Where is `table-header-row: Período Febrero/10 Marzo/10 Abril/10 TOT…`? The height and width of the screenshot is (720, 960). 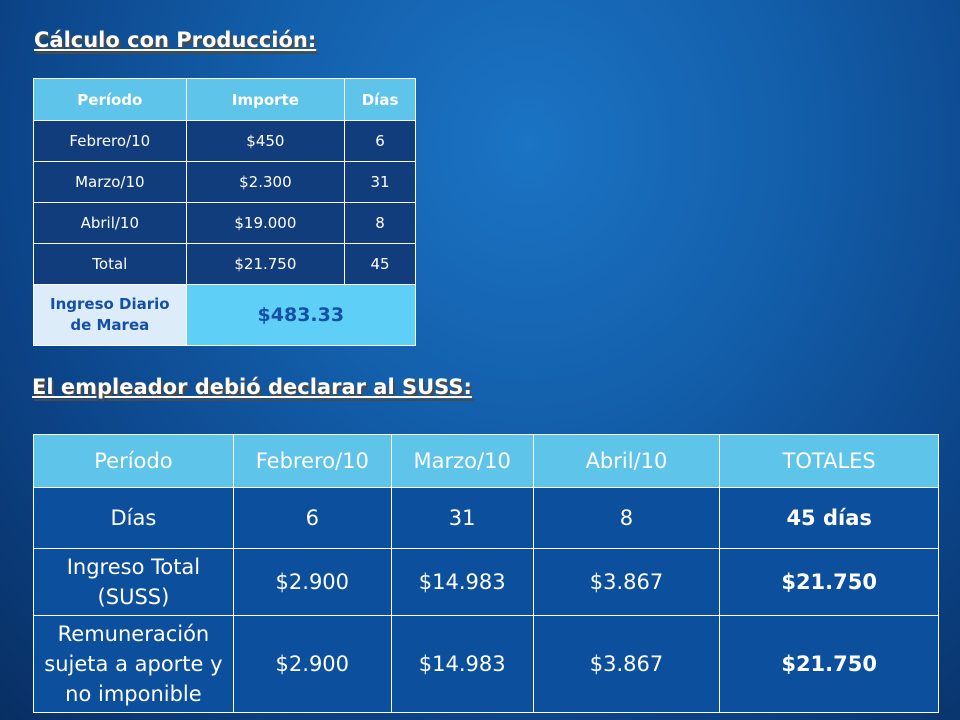 table-header-row: Período Febrero/10 Marzo/10 Abril/10 TOT… is located at coordinates (486, 461).